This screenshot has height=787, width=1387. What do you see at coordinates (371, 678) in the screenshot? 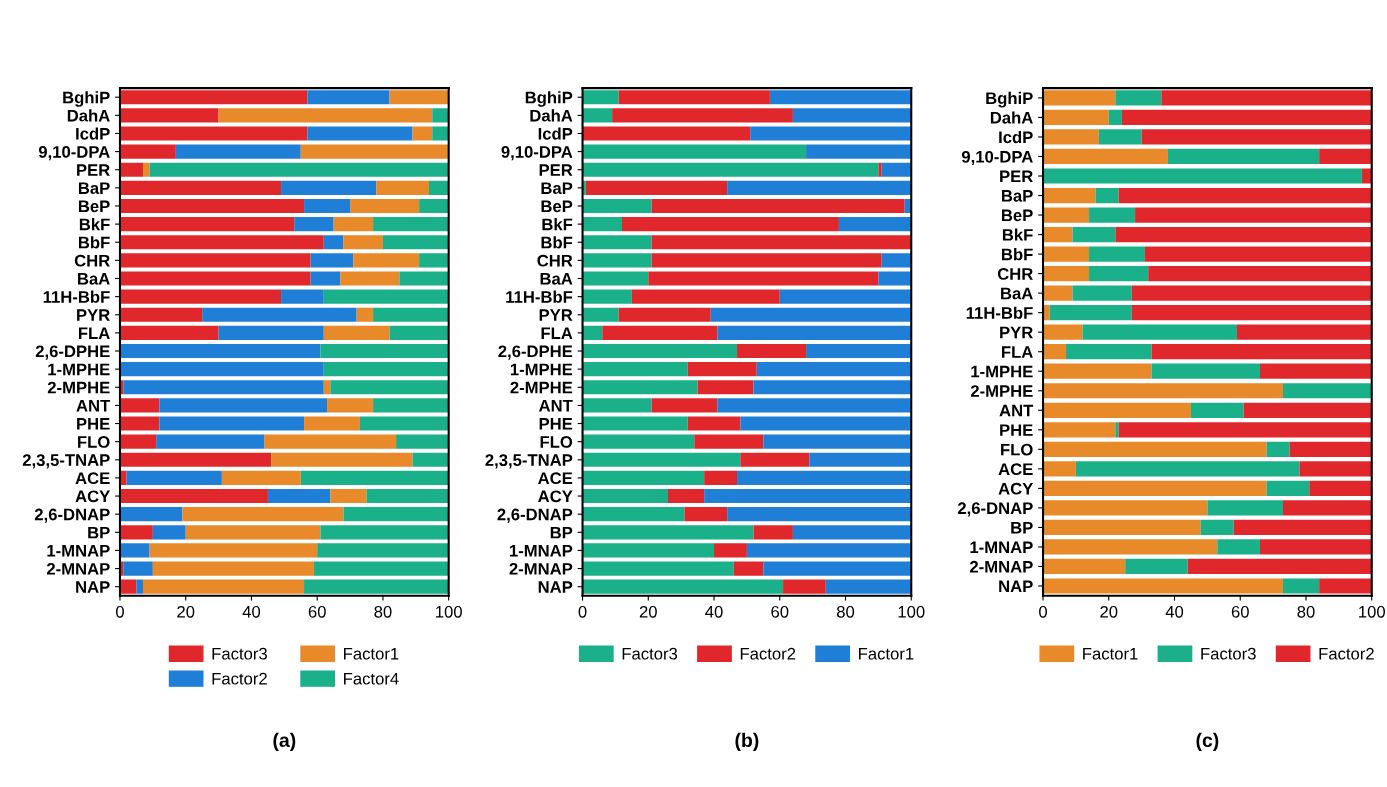
I see `legend-label: Factor4` at bounding box center [371, 678].